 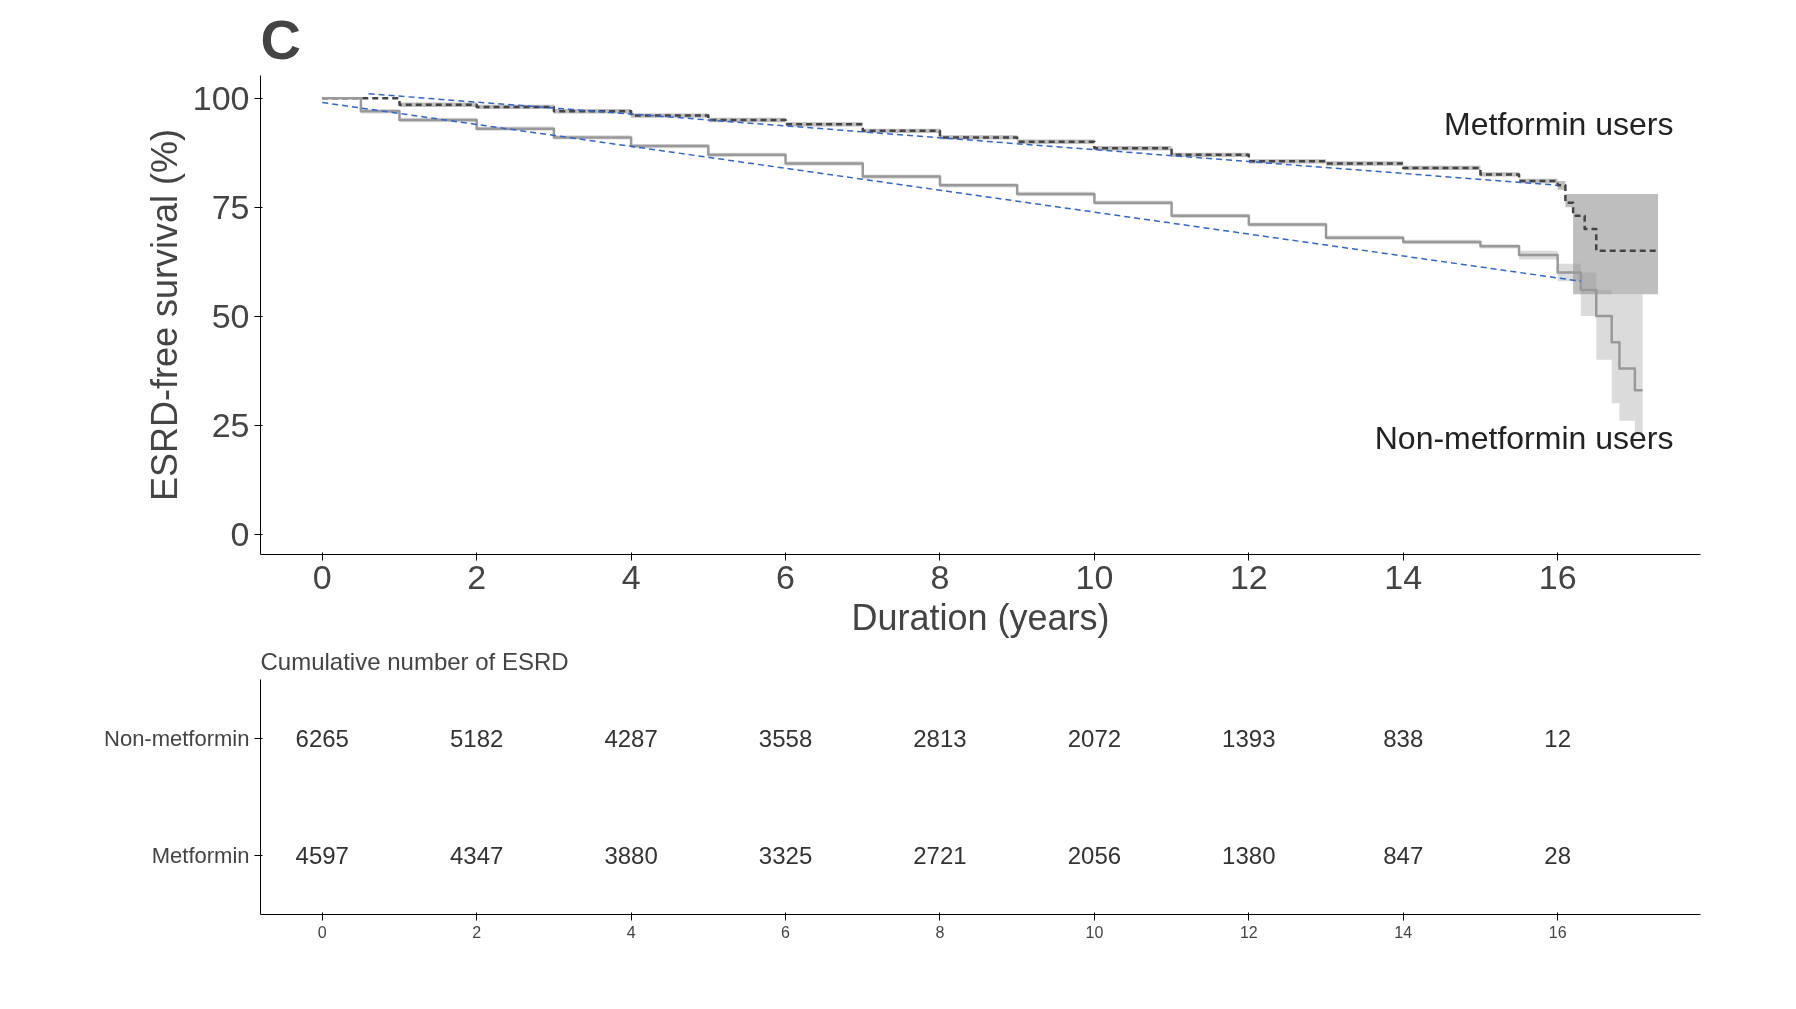 What do you see at coordinates (631, 738) in the screenshot?
I see `data-label: 4287` at bounding box center [631, 738].